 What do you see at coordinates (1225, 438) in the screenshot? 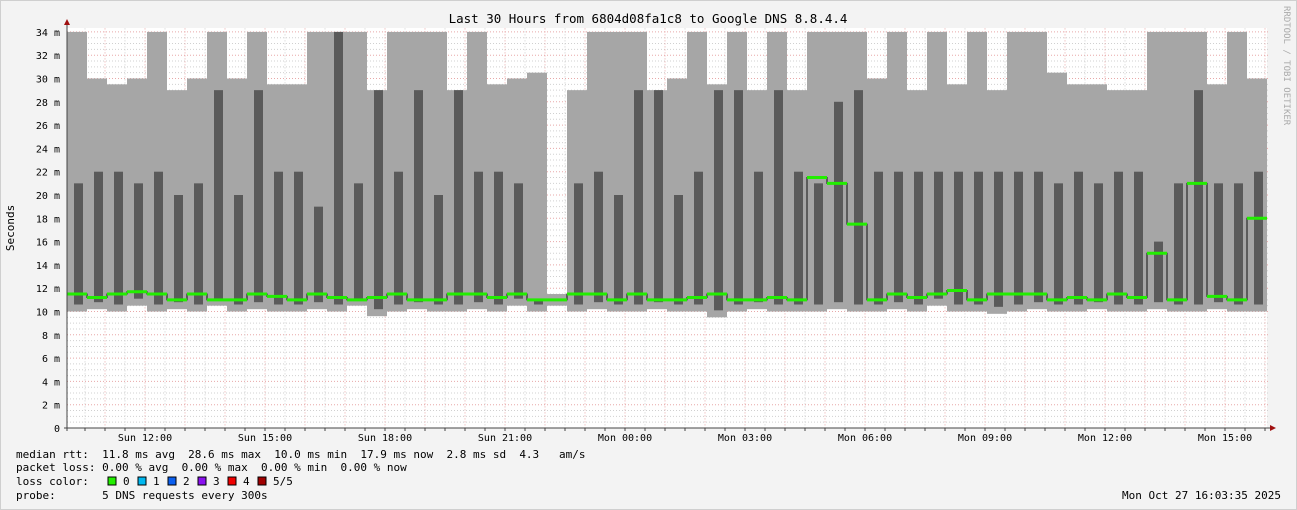
I see `x-tick-label: Mon 15:00` at bounding box center [1225, 438].